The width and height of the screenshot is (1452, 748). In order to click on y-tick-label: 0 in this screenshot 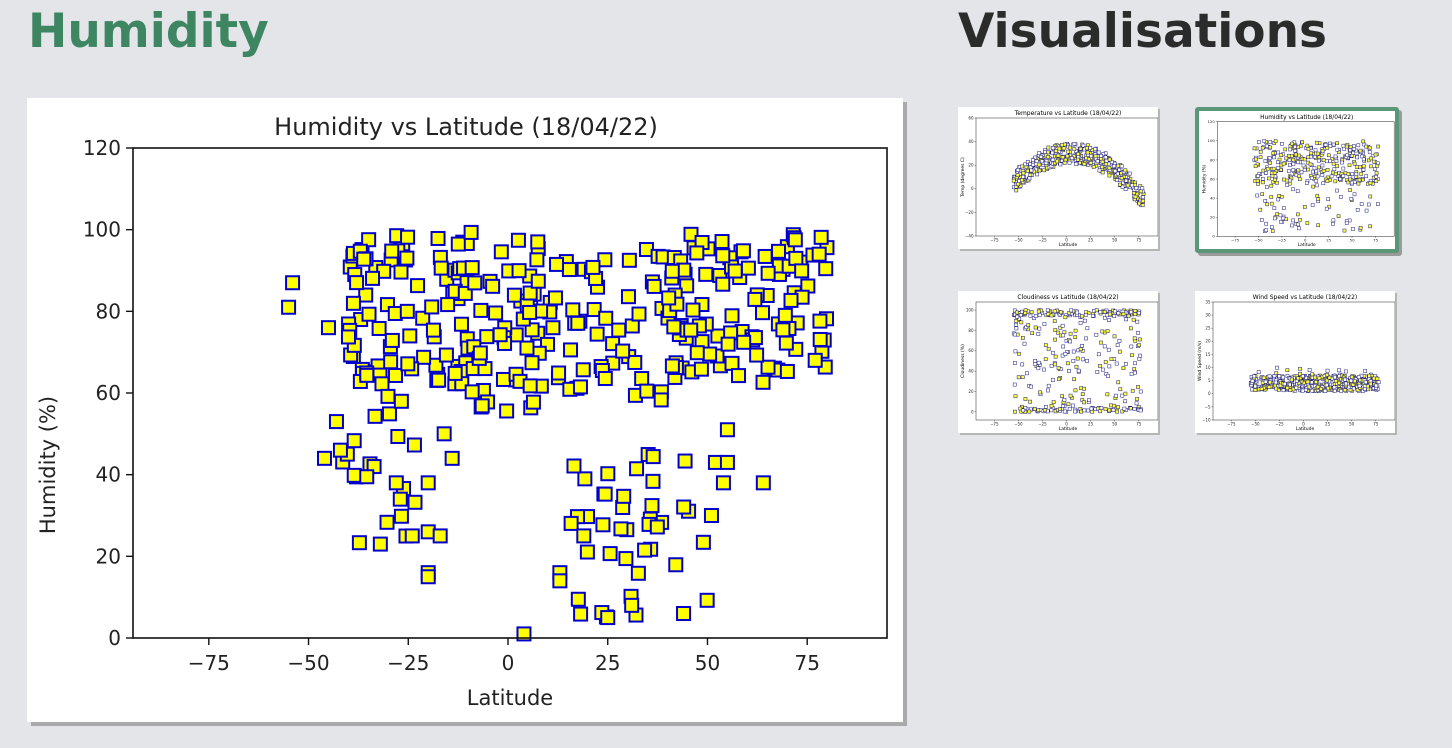, I will do `click(114, 638)`.